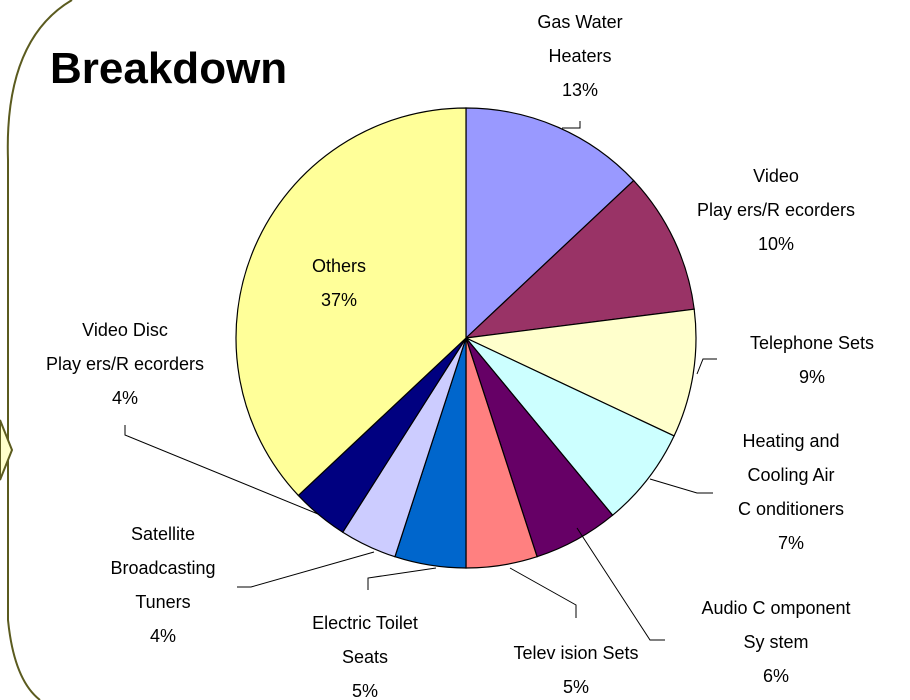 This screenshot has width=910, height=700. What do you see at coordinates (775, 608) in the screenshot?
I see `slice-label-text: Audio C omponent` at bounding box center [775, 608].